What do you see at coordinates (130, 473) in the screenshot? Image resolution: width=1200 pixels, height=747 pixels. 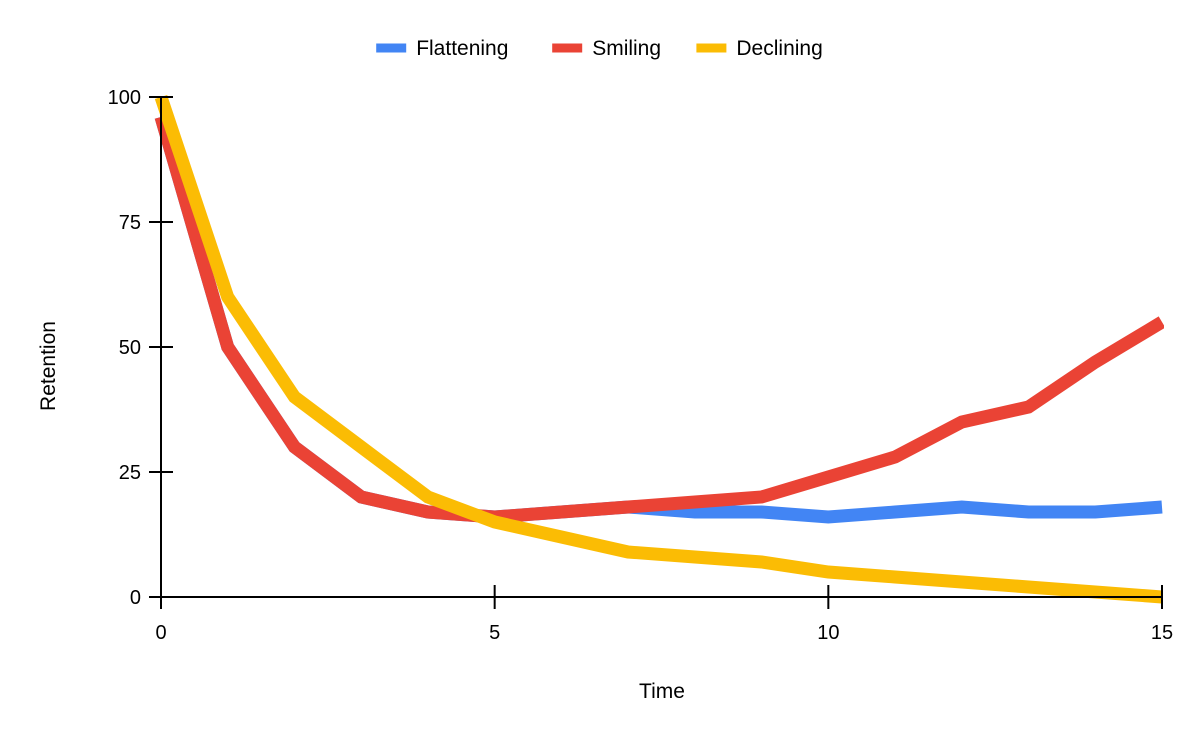 I see `y-tick-label: 25` at bounding box center [130, 473].